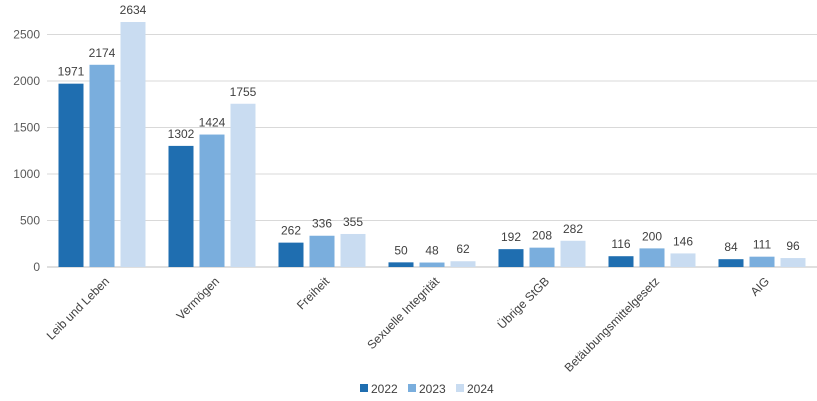 The height and width of the screenshot is (401, 817). What do you see at coordinates (652, 236) in the screenshot?
I see `data-label-betaubungsmittelgesetz-2023: 200` at bounding box center [652, 236].